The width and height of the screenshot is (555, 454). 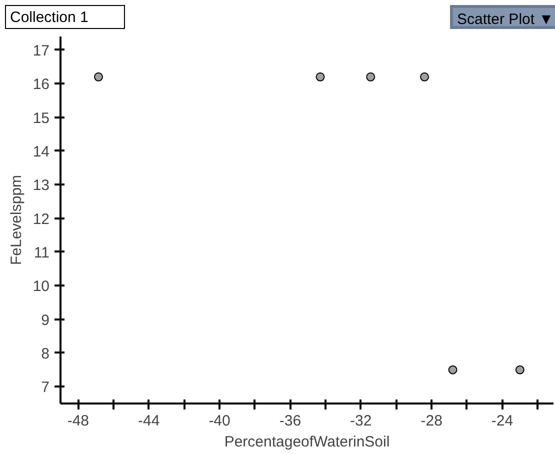 I want to click on y-tick-label: 7, so click(x=45, y=387).